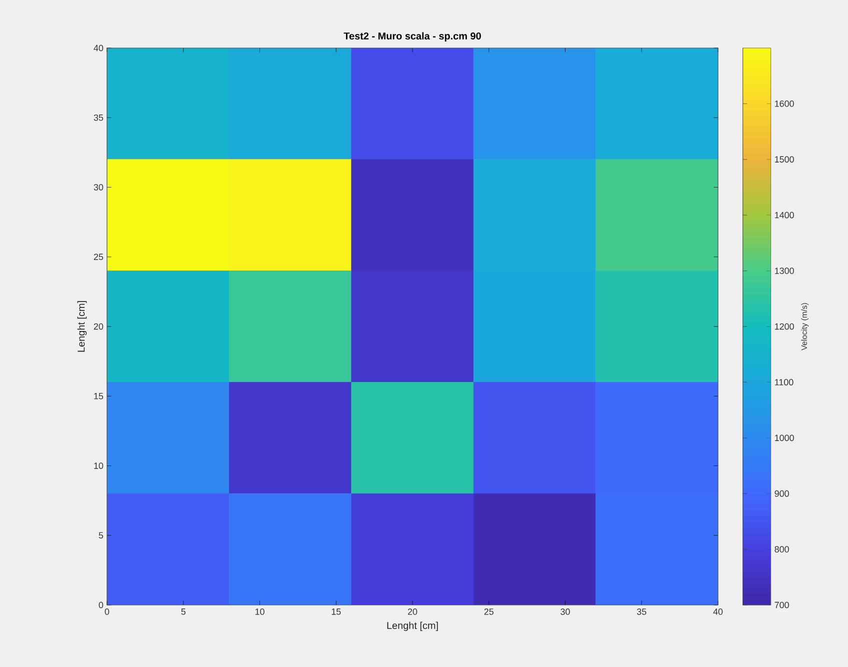 This screenshot has width=848, height=667. What do you see at coordinates (99, 396) in the screenshot?
I see `y-tick-label: 15` at bounding box center [99, 396].